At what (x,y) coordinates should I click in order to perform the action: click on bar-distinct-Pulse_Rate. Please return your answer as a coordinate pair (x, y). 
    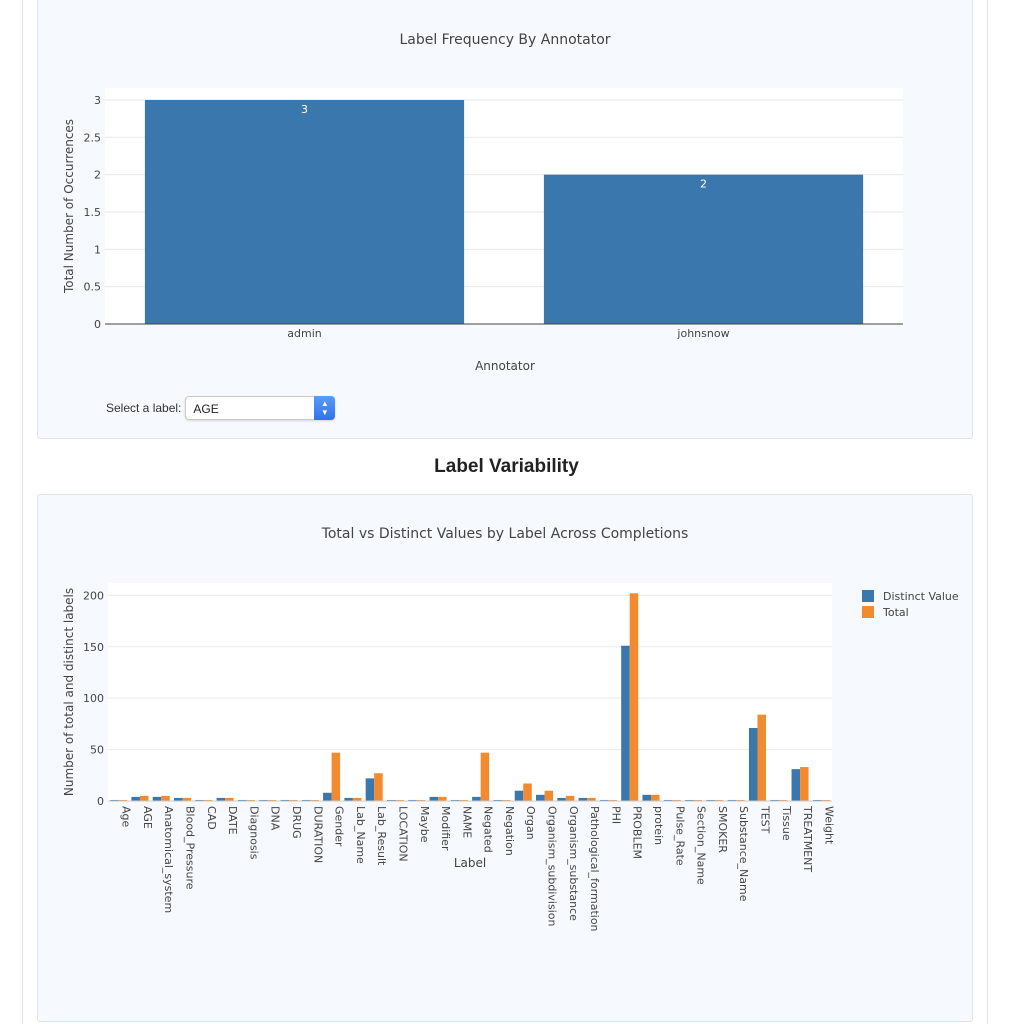
    Looking at the image, I should click on (668, 800).